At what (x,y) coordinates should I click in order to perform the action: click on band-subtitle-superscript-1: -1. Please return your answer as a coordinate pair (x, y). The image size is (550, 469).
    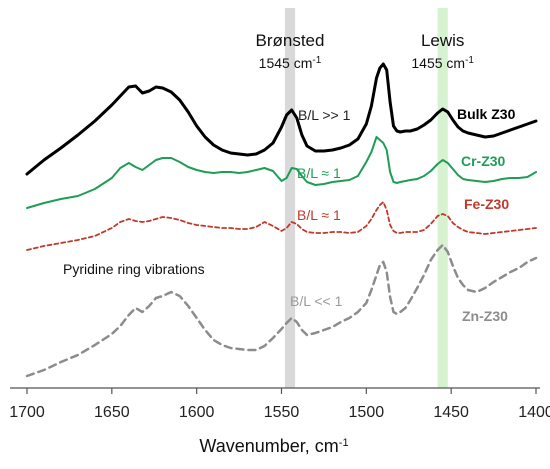
    Looking at the image, I should click on (469, 60).